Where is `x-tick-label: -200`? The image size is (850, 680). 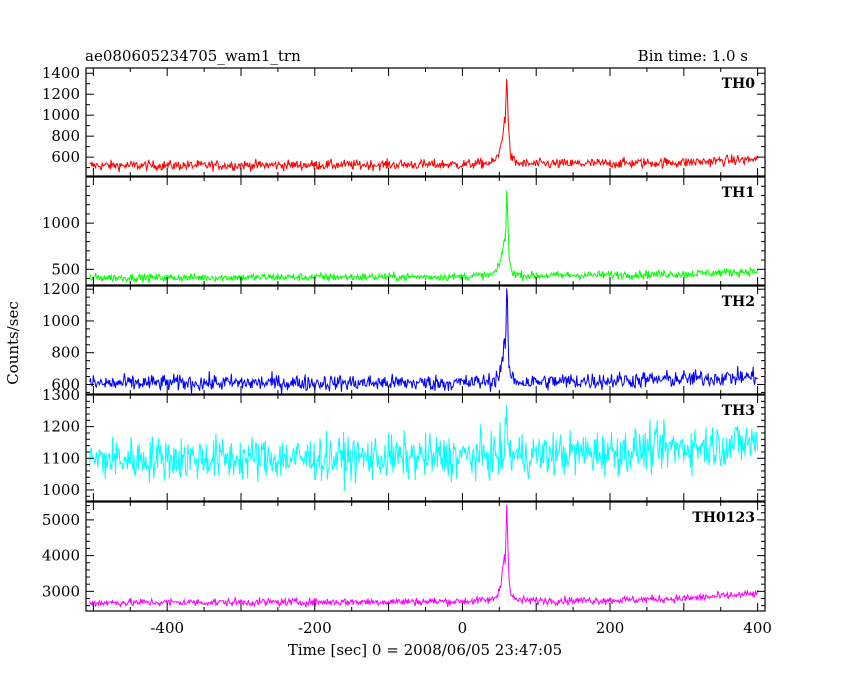 x-tick-label: -200 is located at coordinates (315, 628).